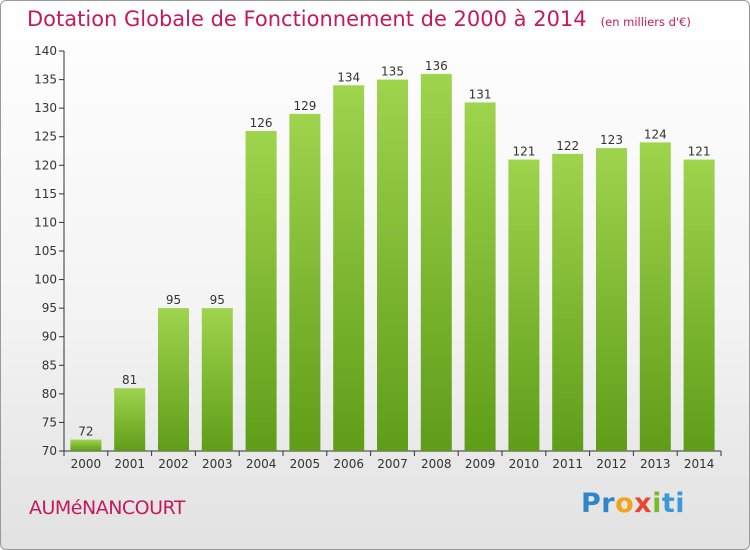  Describe the element at coordinates (480, 464) in the screenshot. I see `x-tick-label: 2009` at that location.